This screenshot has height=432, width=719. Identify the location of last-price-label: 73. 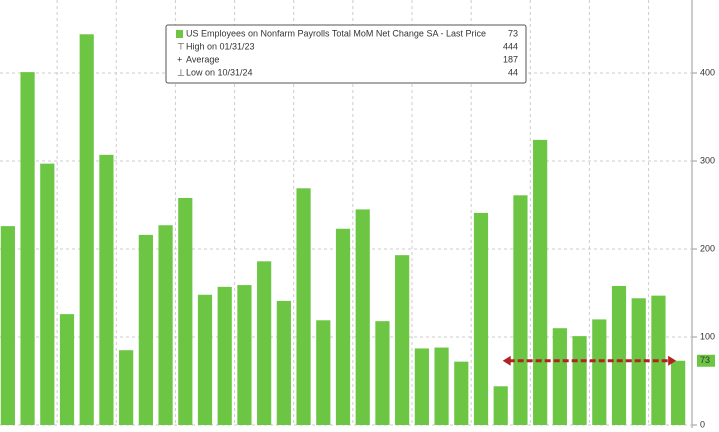
(705, 360).